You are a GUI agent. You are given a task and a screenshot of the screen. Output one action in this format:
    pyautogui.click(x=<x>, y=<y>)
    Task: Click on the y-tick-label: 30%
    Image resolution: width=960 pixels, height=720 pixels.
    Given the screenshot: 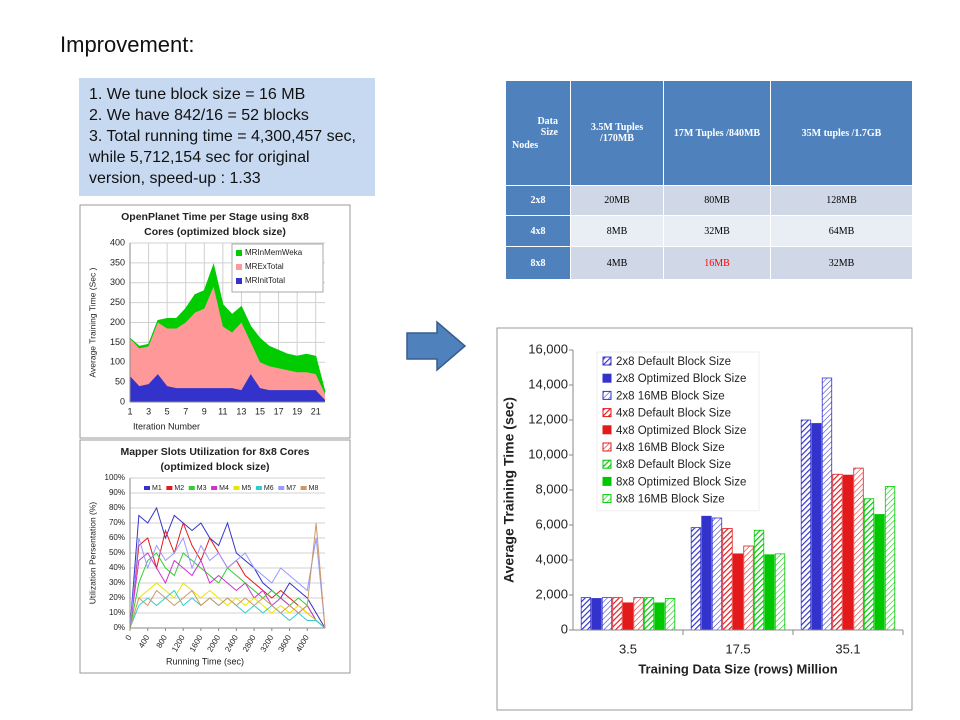 What is the action you would take?
    pyautogui.click(x=117, y=582)
    